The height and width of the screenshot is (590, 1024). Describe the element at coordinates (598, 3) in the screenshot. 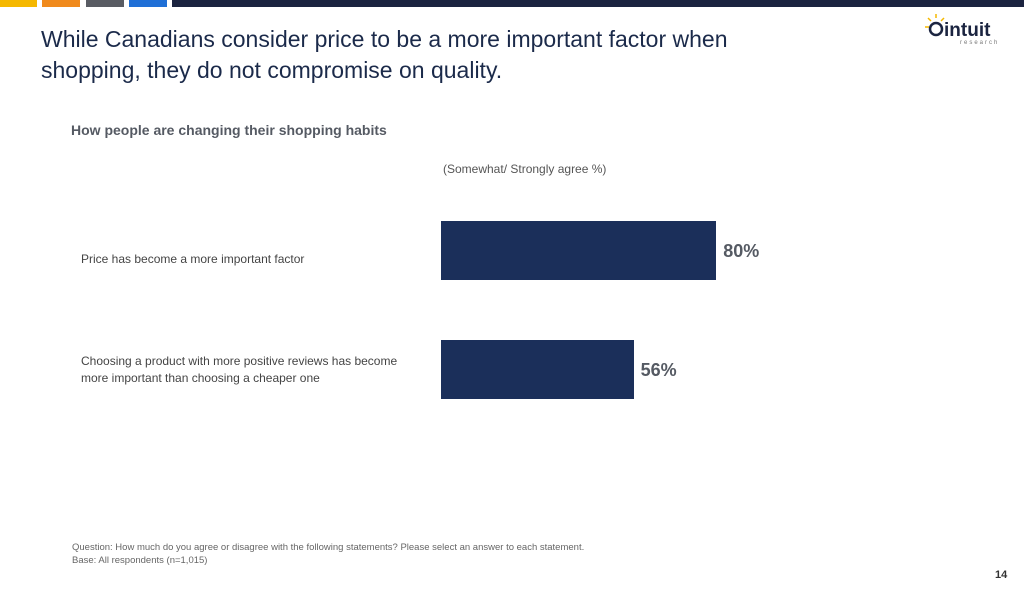

I see `stripe-navy` at that location.